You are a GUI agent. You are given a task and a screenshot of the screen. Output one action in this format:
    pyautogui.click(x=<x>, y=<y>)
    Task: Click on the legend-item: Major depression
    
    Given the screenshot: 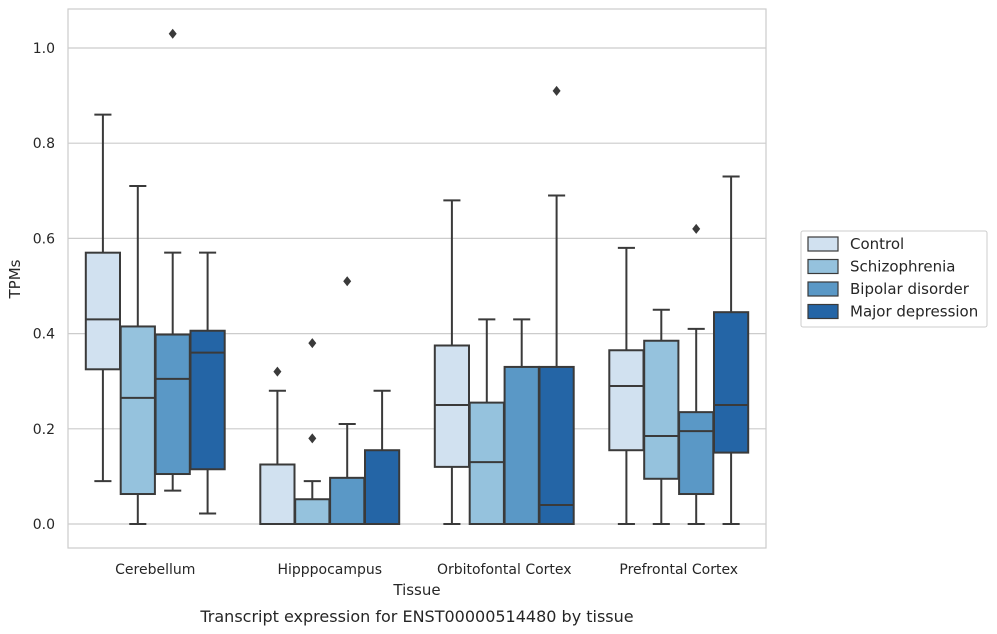 What is the action you would take?
    pyautogui.click(x=892, y=312)
    